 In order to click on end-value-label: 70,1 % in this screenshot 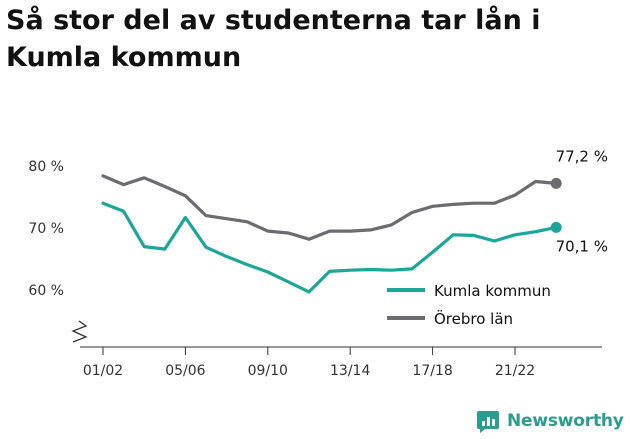, I will do `click(582, 246)`.